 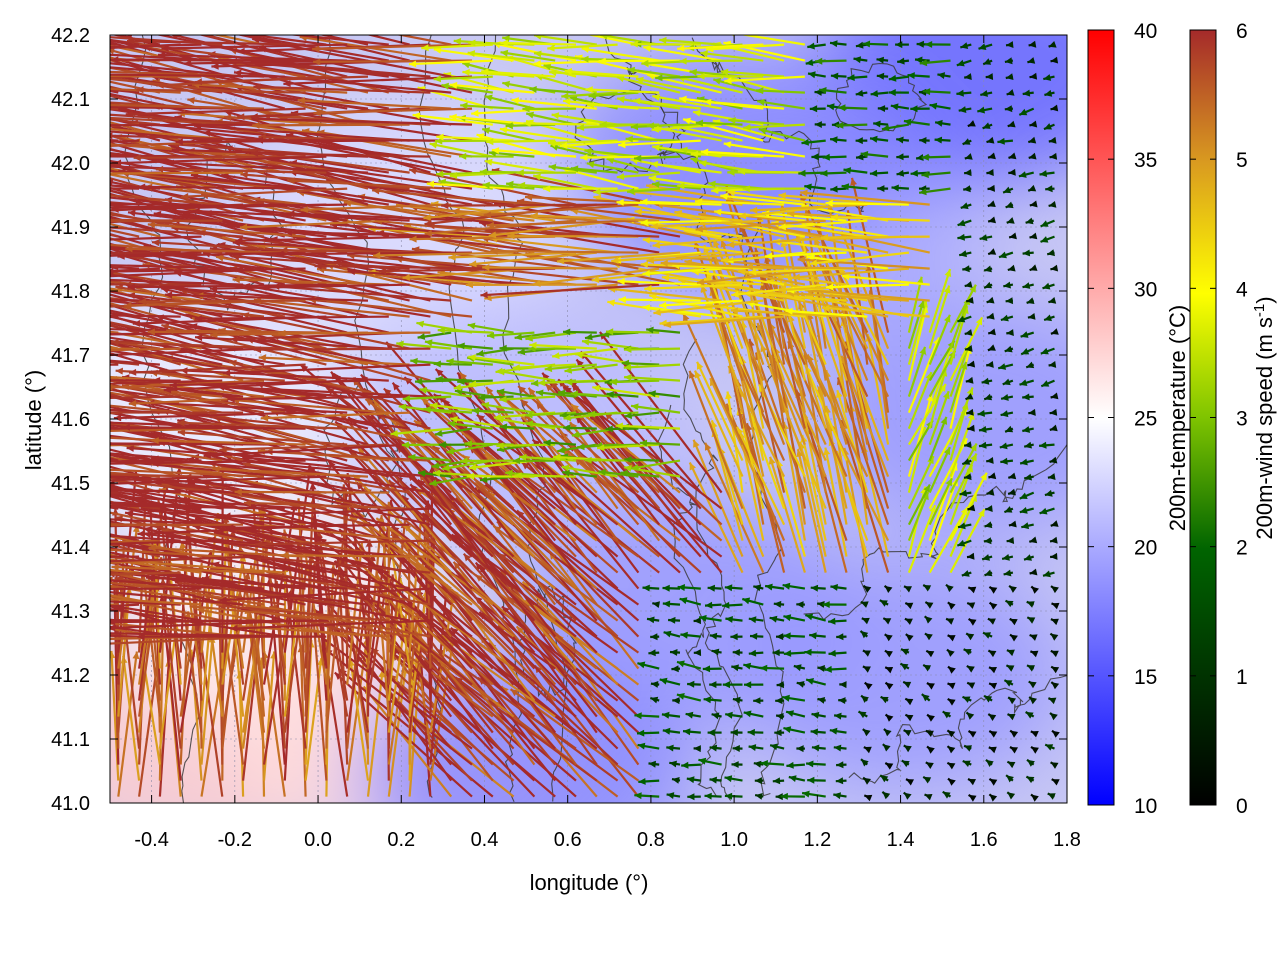 I want to click on wind-colorbar-tick-label: 5, so click(x=1242, y=160).